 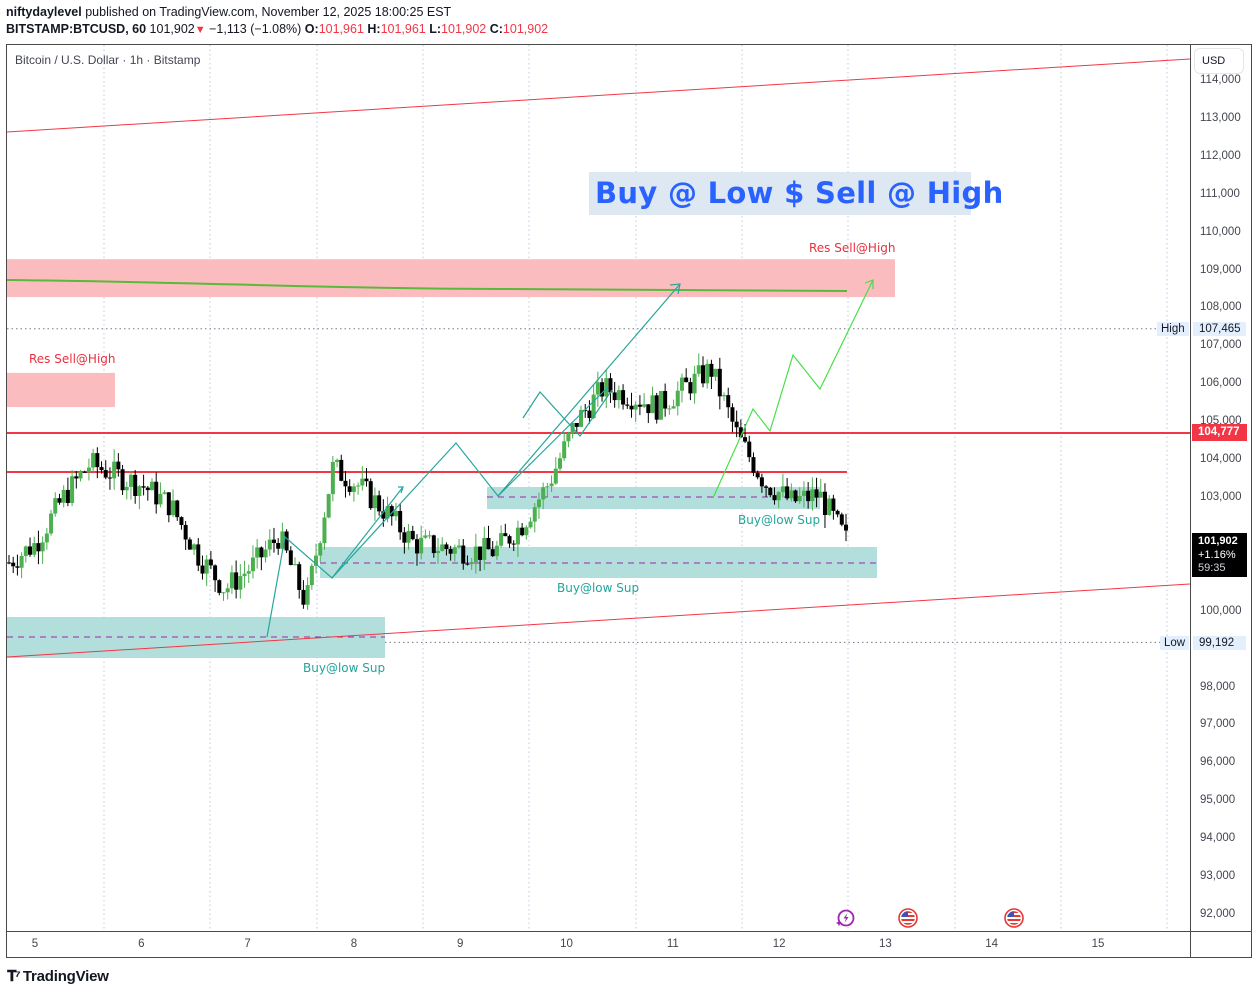 I want to click on time-tick: 8, so click(x=354, y=944).